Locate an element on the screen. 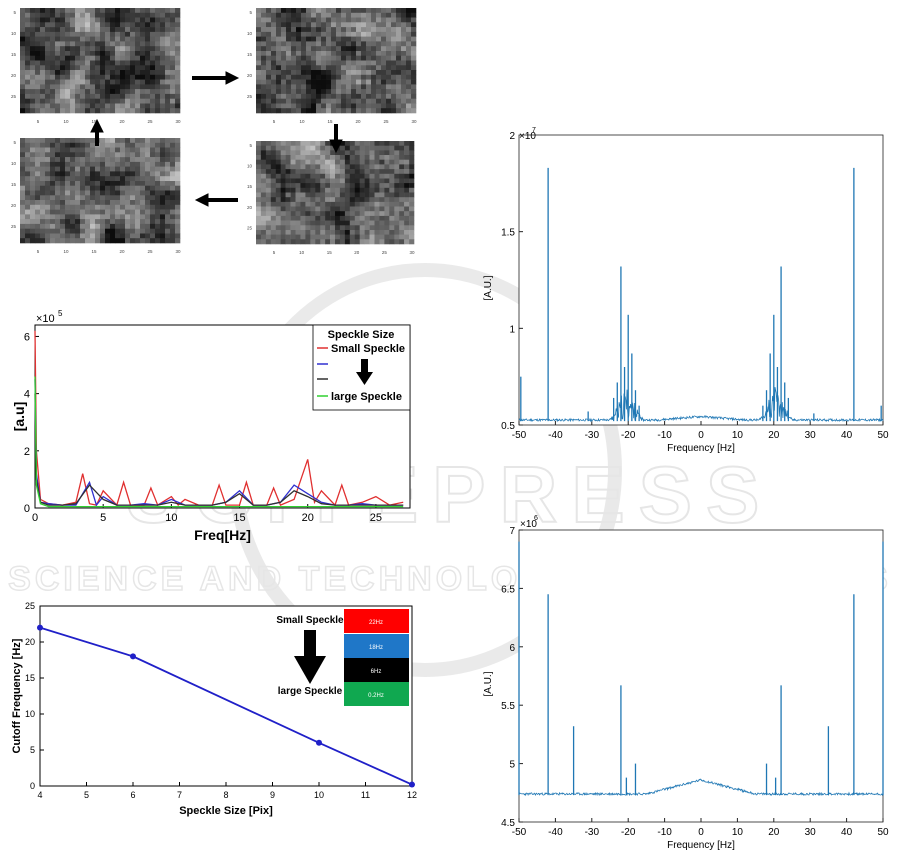  x-tick-label: 4 is located at coordinates (39, 795).